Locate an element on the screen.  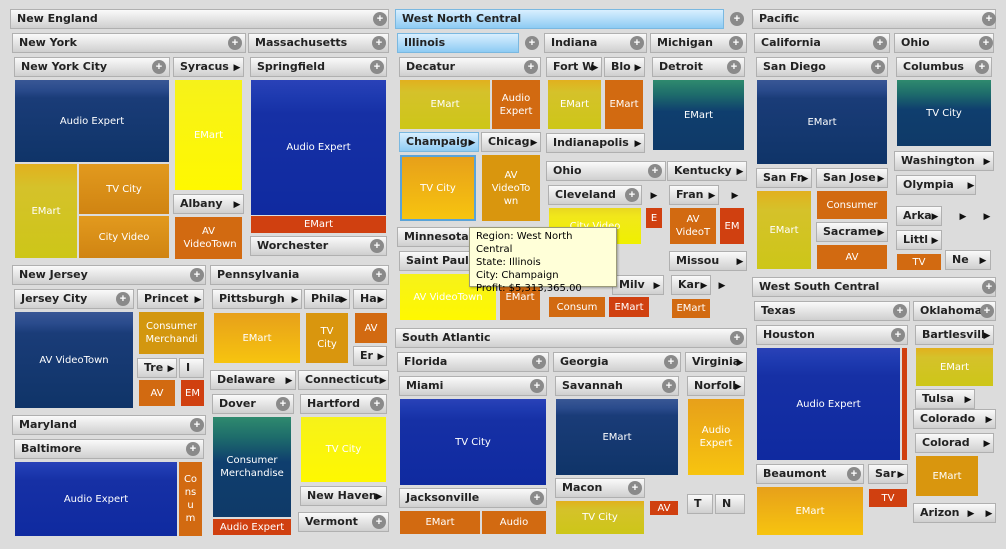
city-header-sacramento: Sacrame is located at coordinates (852, 232).